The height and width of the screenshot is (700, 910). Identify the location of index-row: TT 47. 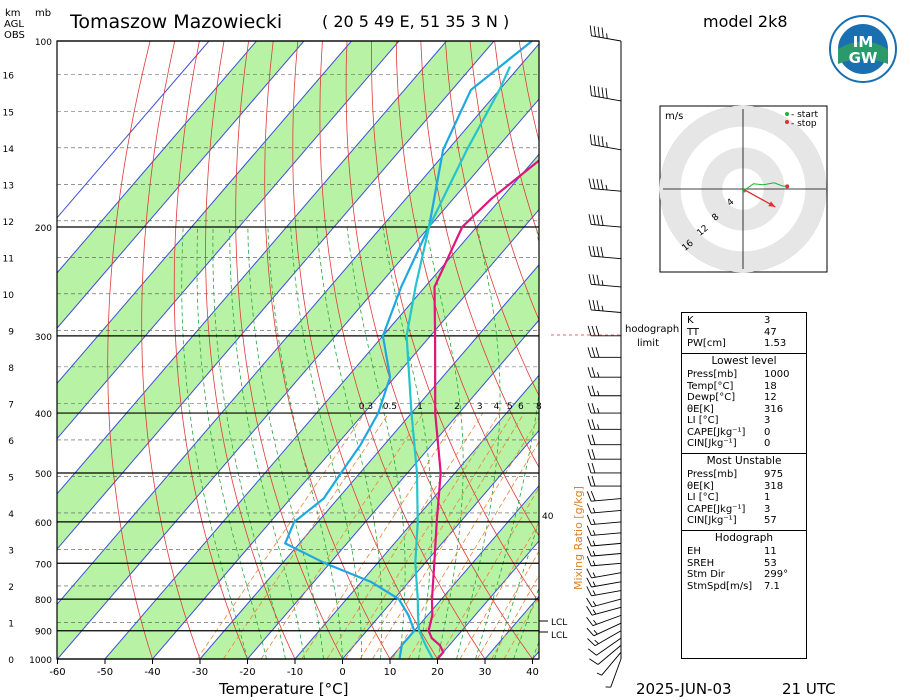
(744, 333).